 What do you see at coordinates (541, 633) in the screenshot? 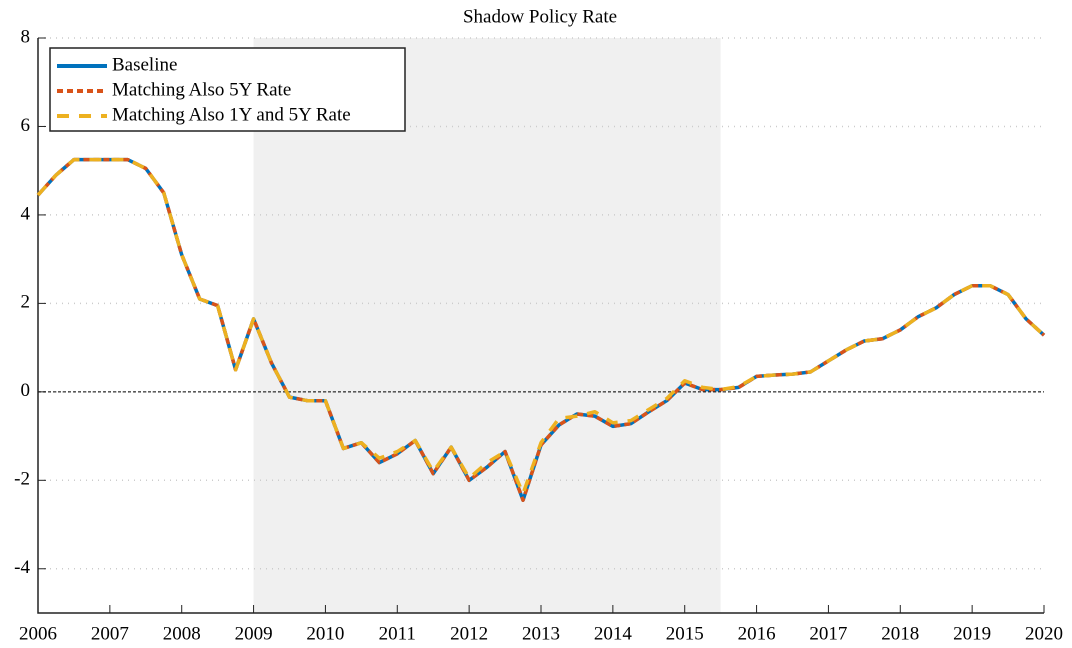
I see `x-tick-label: 2013` at bounding box center [541, 633].